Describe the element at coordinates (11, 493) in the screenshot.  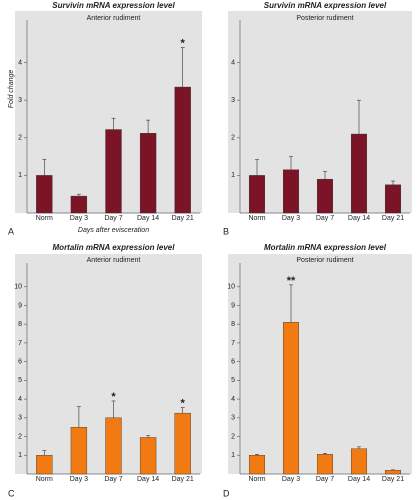
I see `panel-label: C` at that location.